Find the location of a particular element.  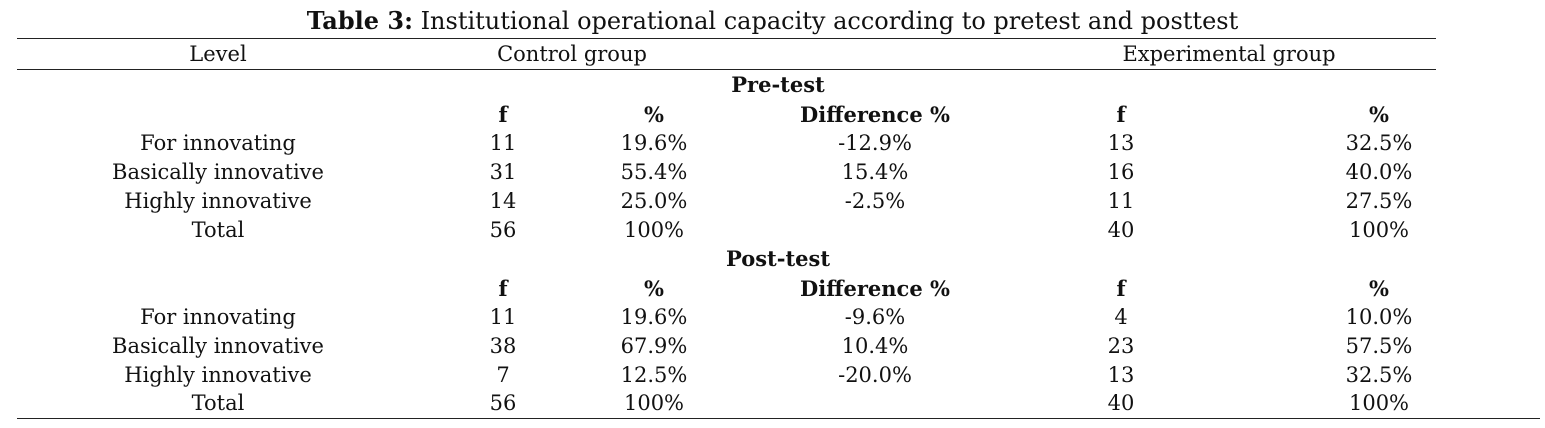

control-pct: 55.4% is located at coordinates (654, 172).